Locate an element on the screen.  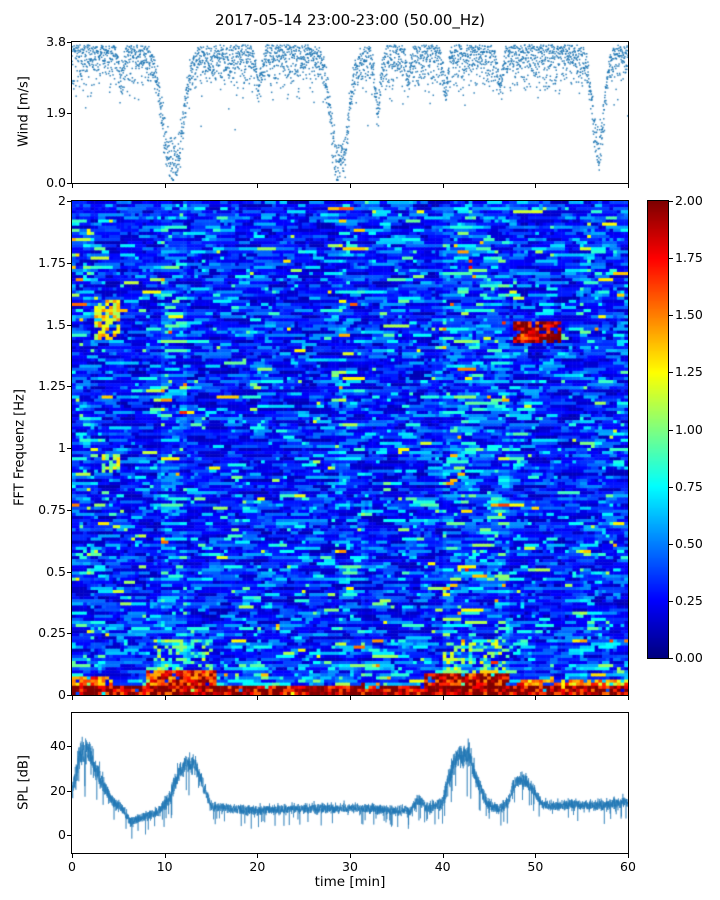
figure-title: 2017-05-14 23:00-23:00 (50.00_Hz) is located at coordinates (350, 20).